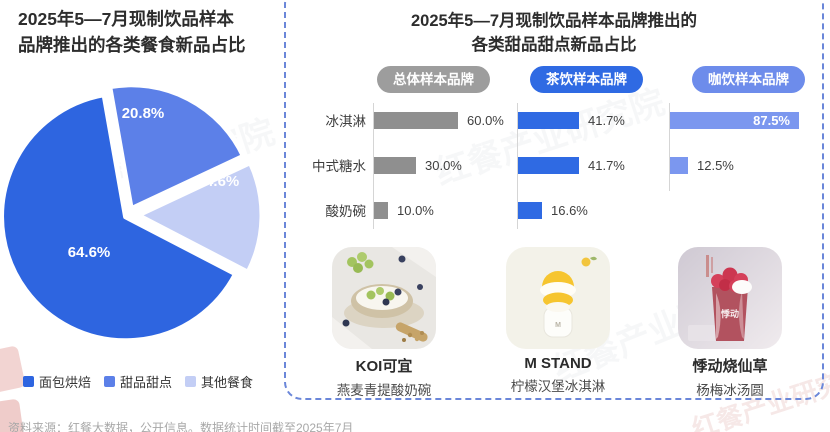 This screenshot has width=830, height=432. I want to click on legend-label: 面包烘焙, so click(64, 382).